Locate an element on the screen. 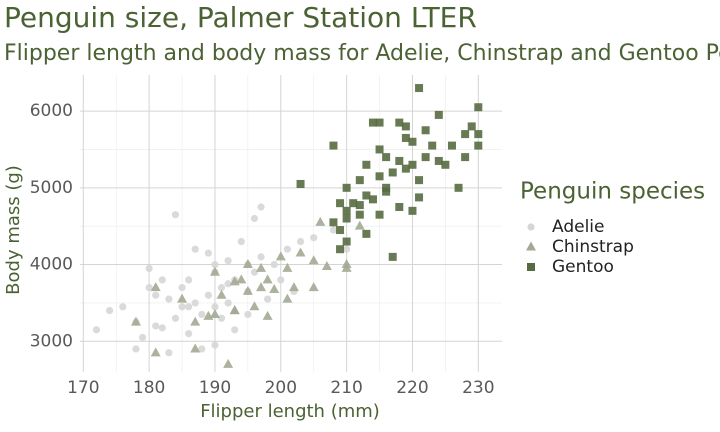  legend-label: Chinstrap is located at coordinates (593, 247).